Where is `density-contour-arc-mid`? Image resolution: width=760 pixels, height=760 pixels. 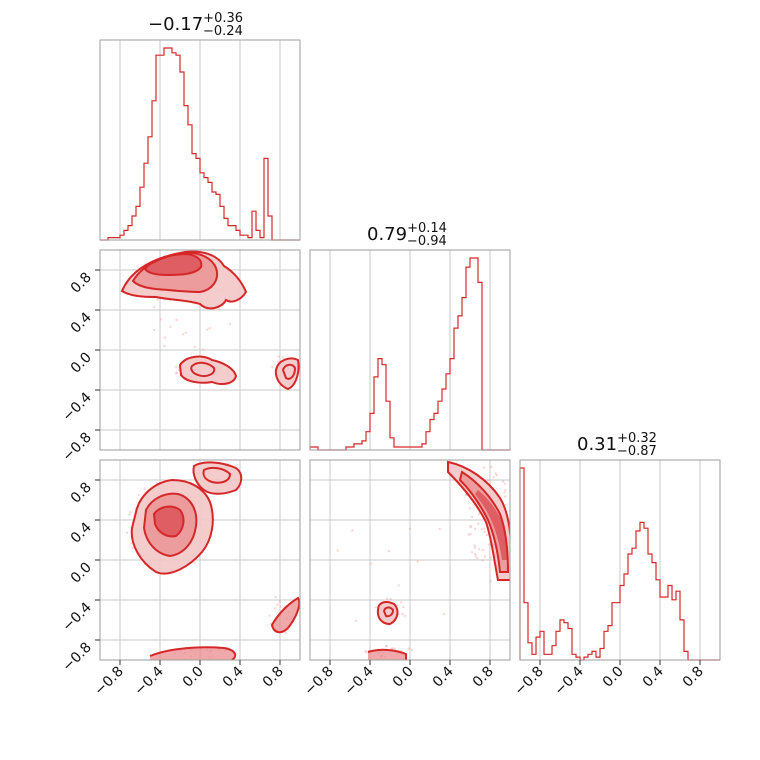 density-contour-arc-mid is located at coordinates (484, 521).